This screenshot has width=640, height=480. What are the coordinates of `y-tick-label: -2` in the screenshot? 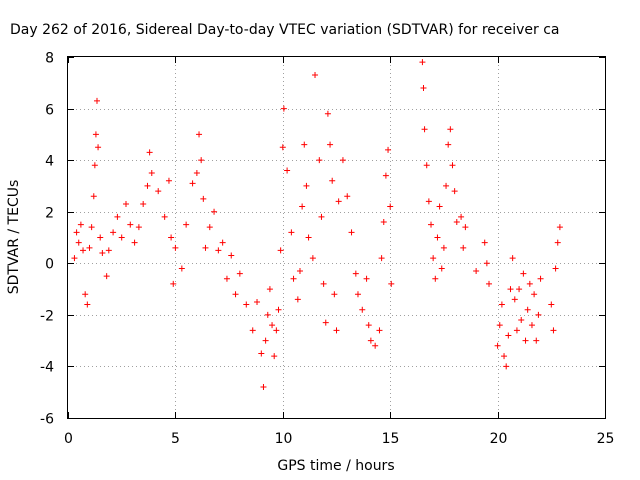 It's located at (47, 317).